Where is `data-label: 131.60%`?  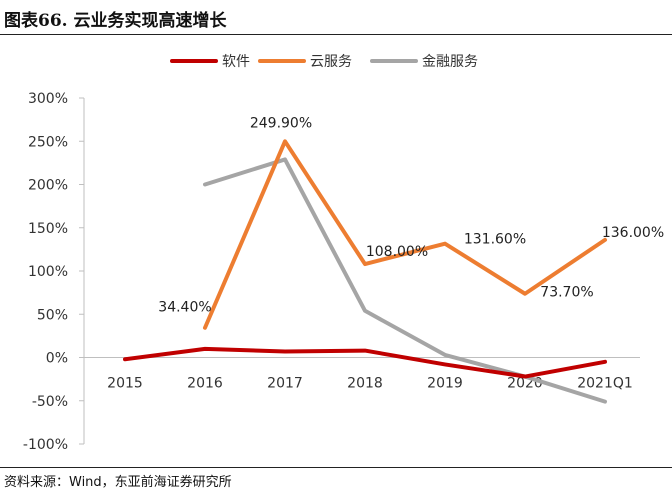
data-label: 131.60% is located at coordinates (495, 240).